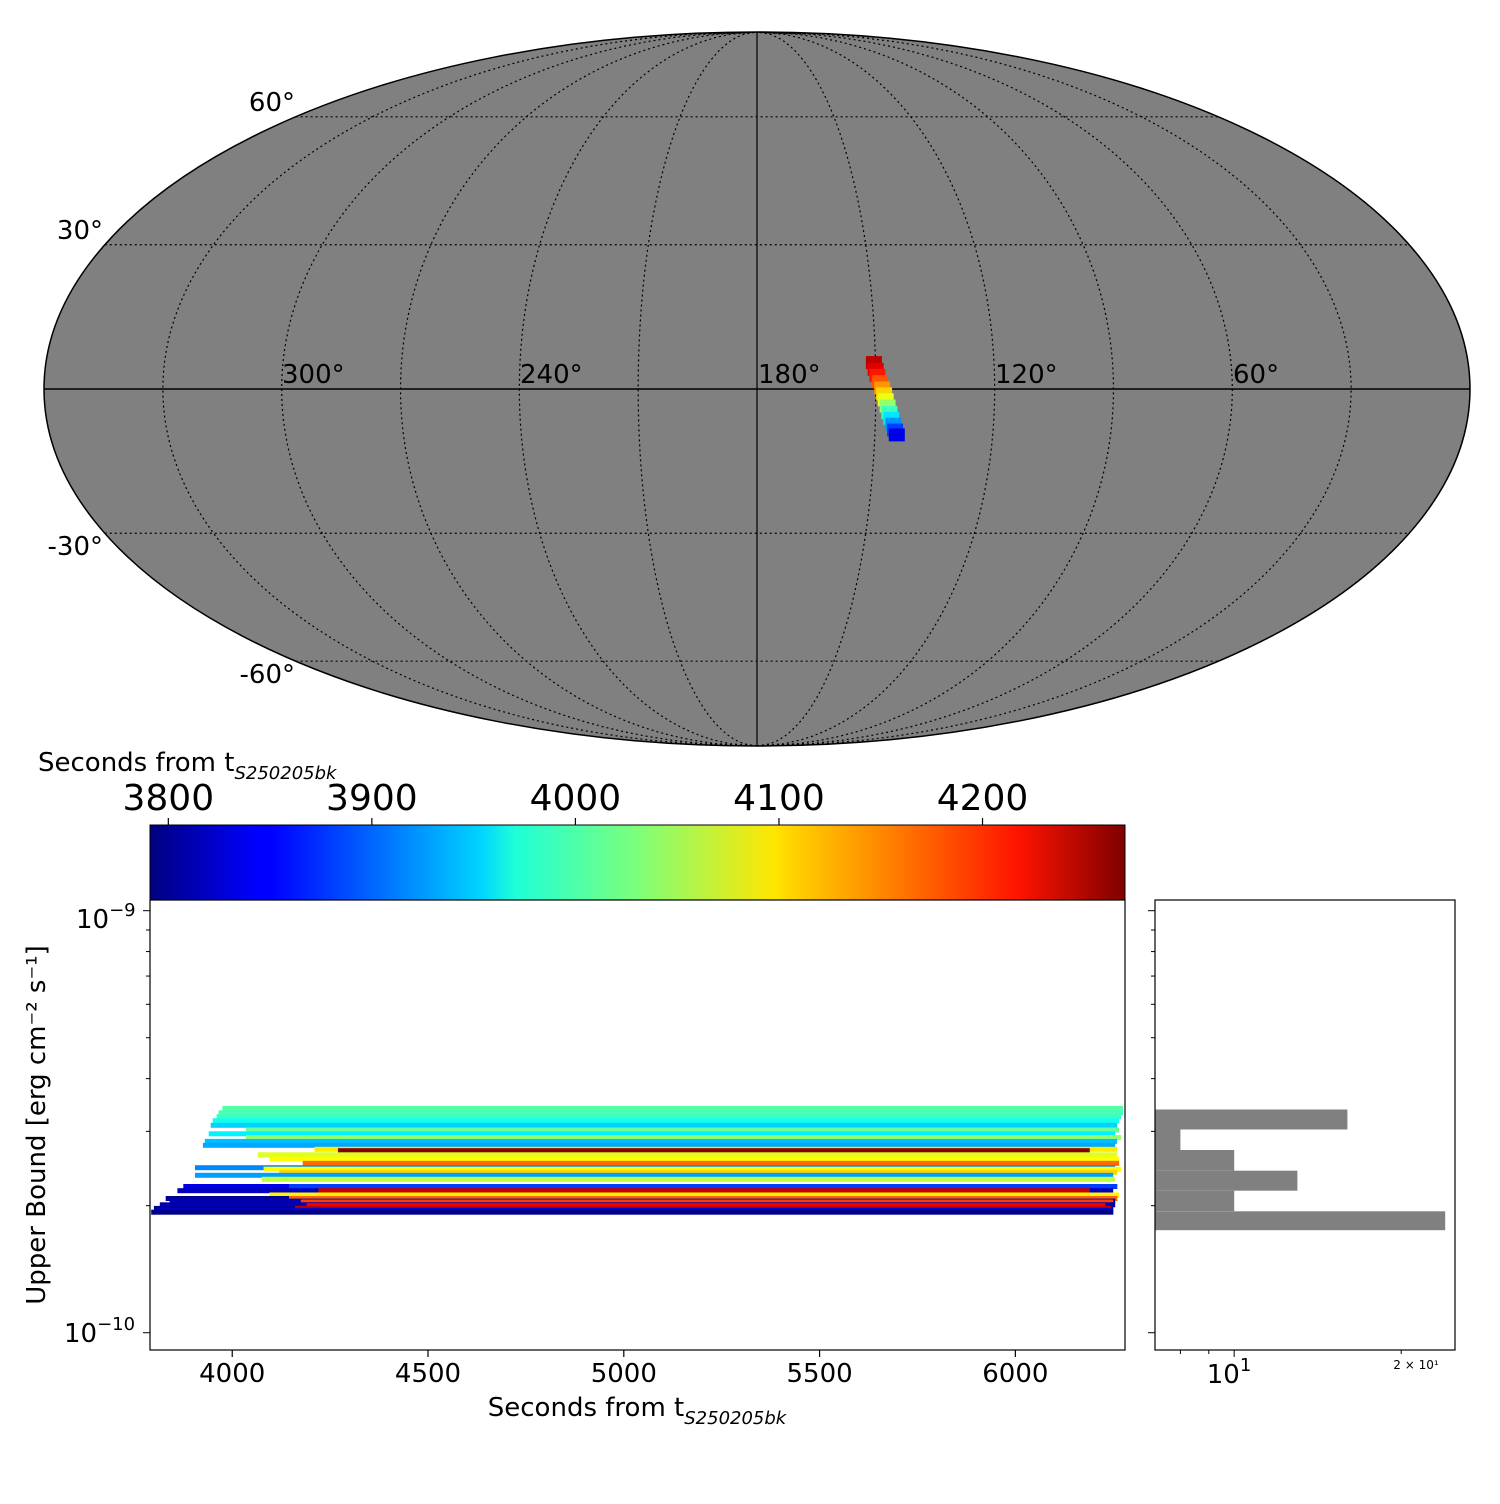 The image size is (1500, 1504). What do you see at coordinates (122, 910) in the screenshot?
I see `main-y-tick-exponent: −9` at bounding box center [122, 910].